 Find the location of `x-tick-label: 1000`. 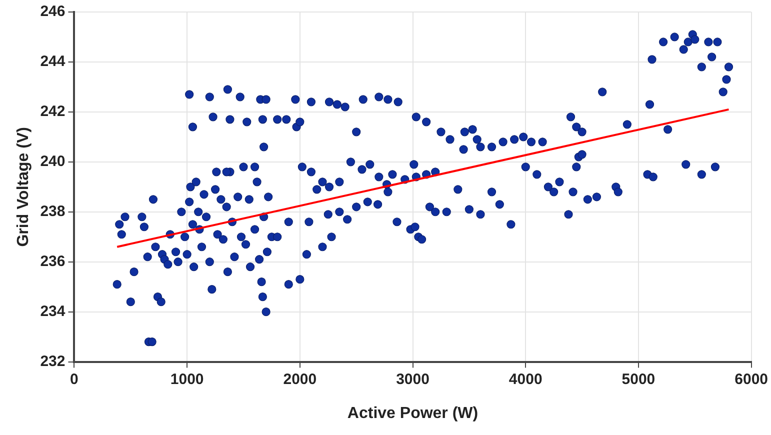

x-tick-label: 1000 is located at coordinates (187, 379).